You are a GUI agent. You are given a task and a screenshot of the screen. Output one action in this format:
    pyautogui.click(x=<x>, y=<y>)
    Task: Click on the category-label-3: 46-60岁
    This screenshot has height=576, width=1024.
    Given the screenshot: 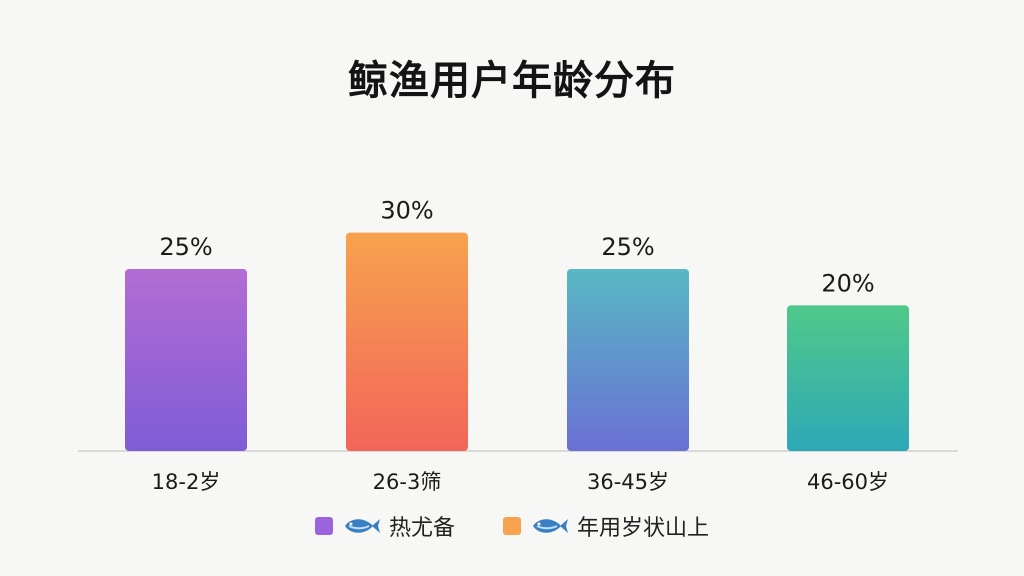 What is the action you would take?
    pyautogui.click(x=848, y=482)
    